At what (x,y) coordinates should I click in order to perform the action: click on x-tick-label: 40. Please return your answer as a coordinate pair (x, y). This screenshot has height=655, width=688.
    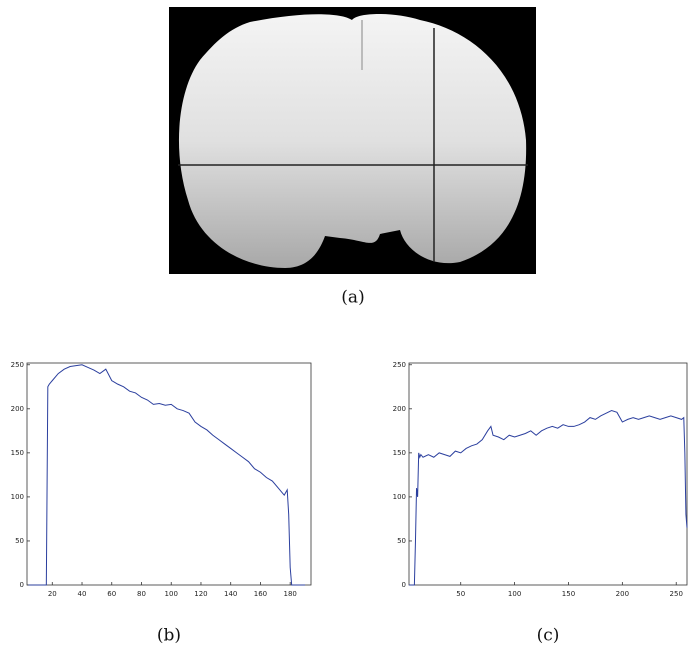
    Looking at the image, I should click on (82, 594).